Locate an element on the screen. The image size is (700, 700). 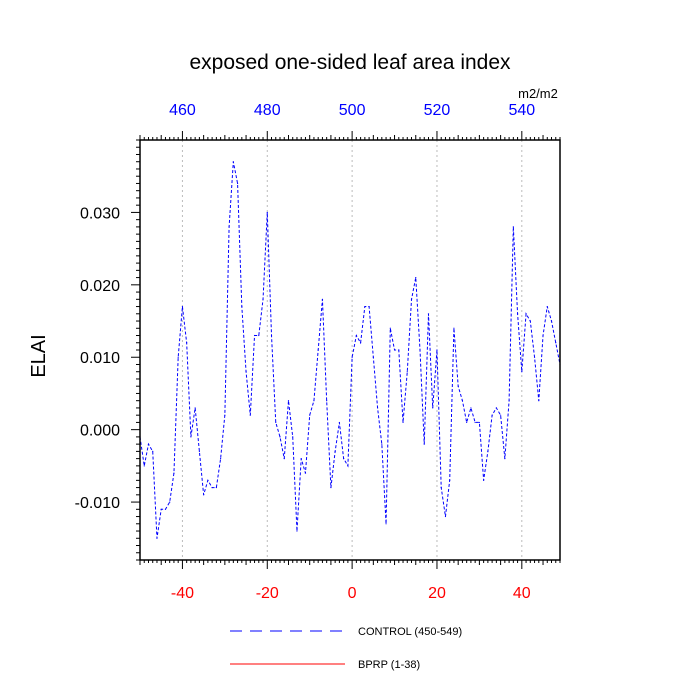
x-top-tick-label: 480 is located at coordinates (267, 110).